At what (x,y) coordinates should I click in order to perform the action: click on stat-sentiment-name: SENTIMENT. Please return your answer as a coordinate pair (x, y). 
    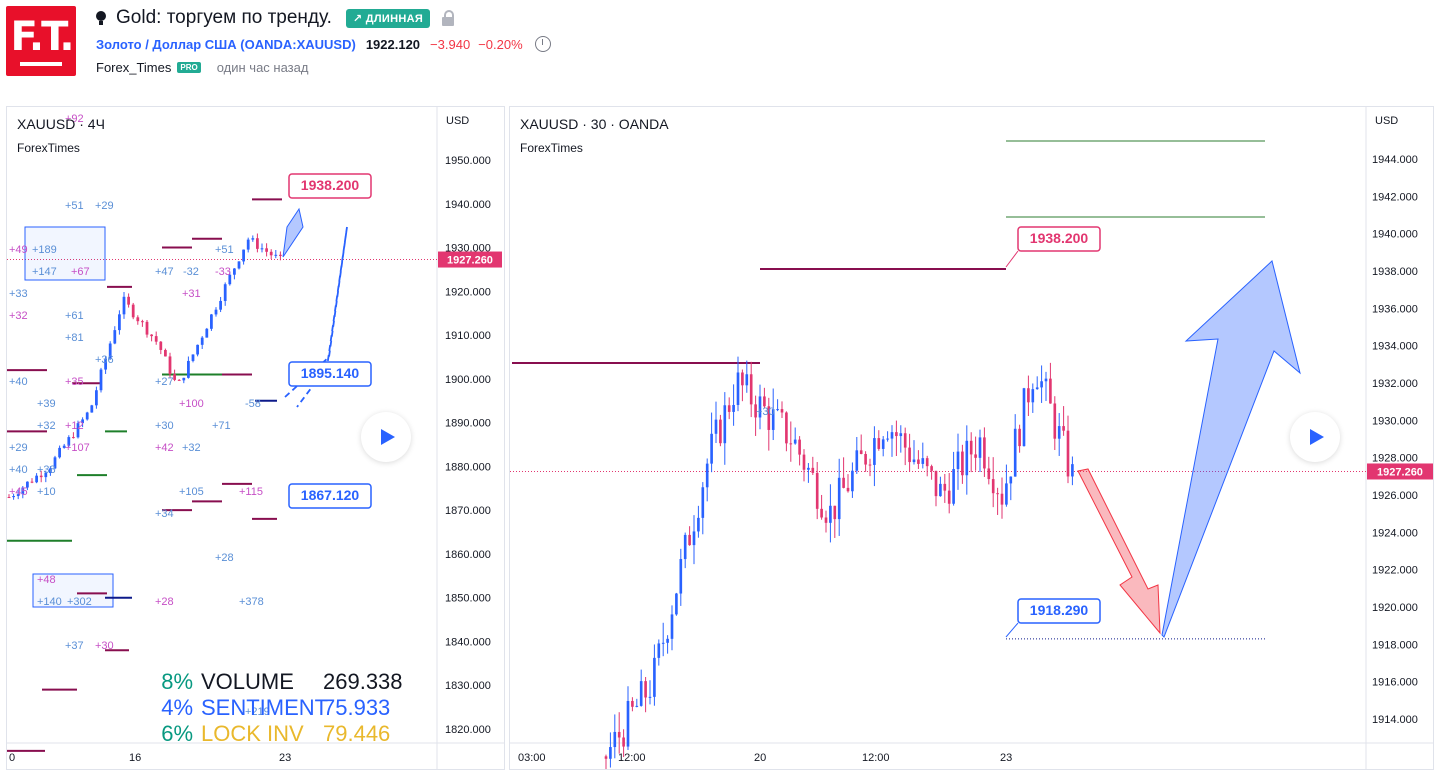
    Looking at the image, I should click on (265, 707).